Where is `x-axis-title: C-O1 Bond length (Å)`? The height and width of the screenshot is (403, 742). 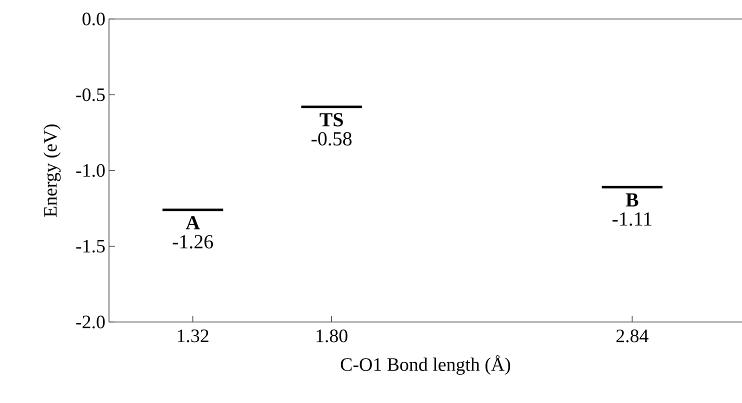
x-axis-title: C-O1 Bond length (Å) is located at coordinates (425, 365).